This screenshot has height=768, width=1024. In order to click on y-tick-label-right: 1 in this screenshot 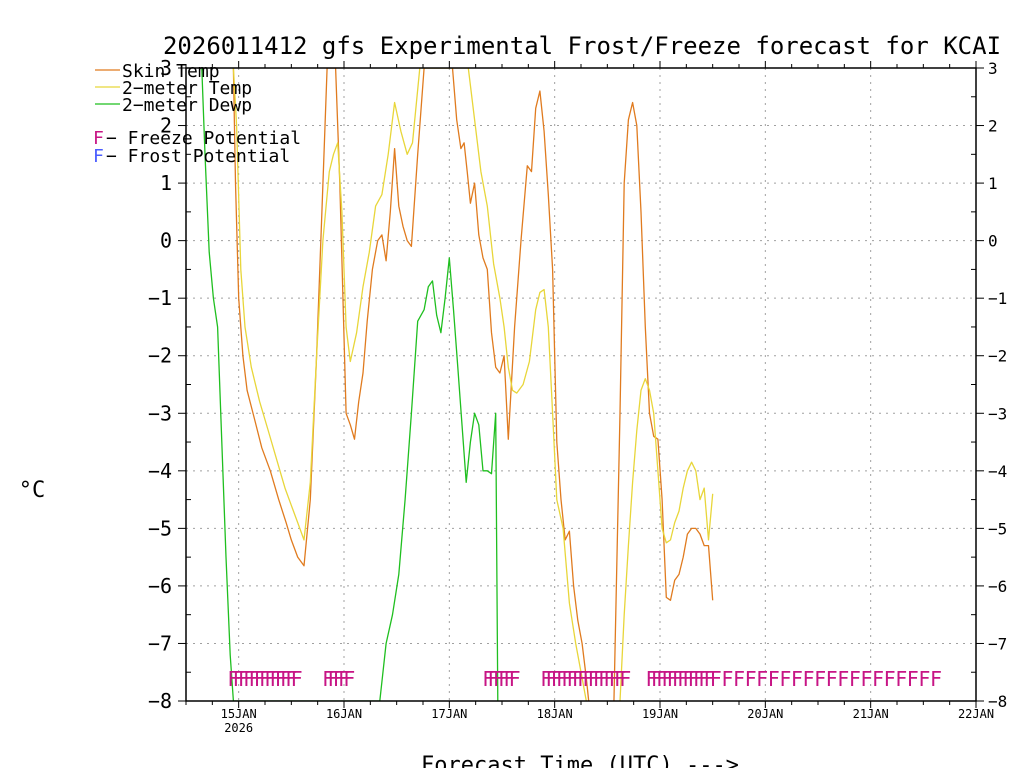, I will do `click(993, 183)`.